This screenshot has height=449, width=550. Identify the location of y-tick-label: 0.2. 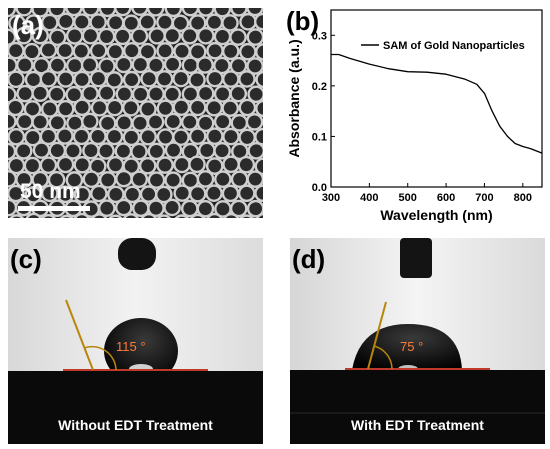
(319, 87).